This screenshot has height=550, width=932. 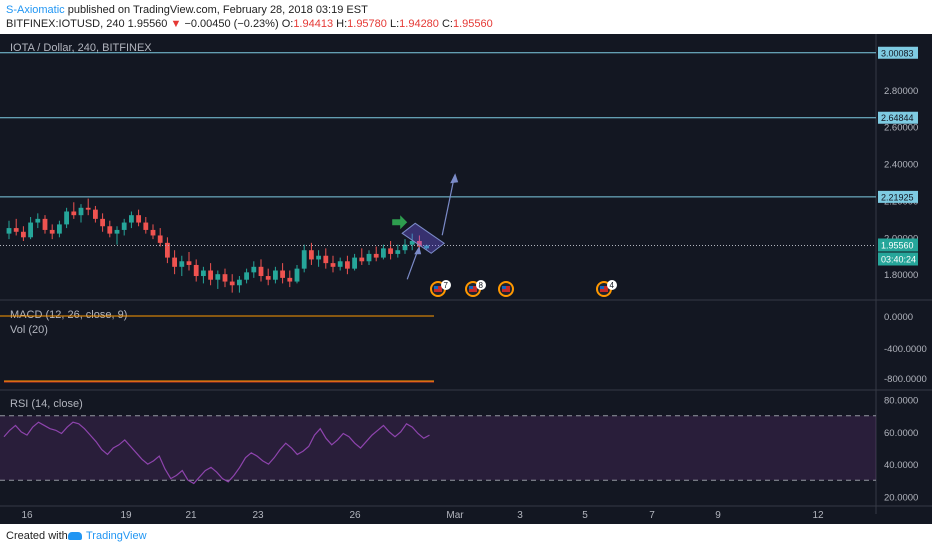 What do you see at coordinates (35, 10) in the screenshot?
I see `author-link: S-Axiomatic` at bounding box center [35, 10].